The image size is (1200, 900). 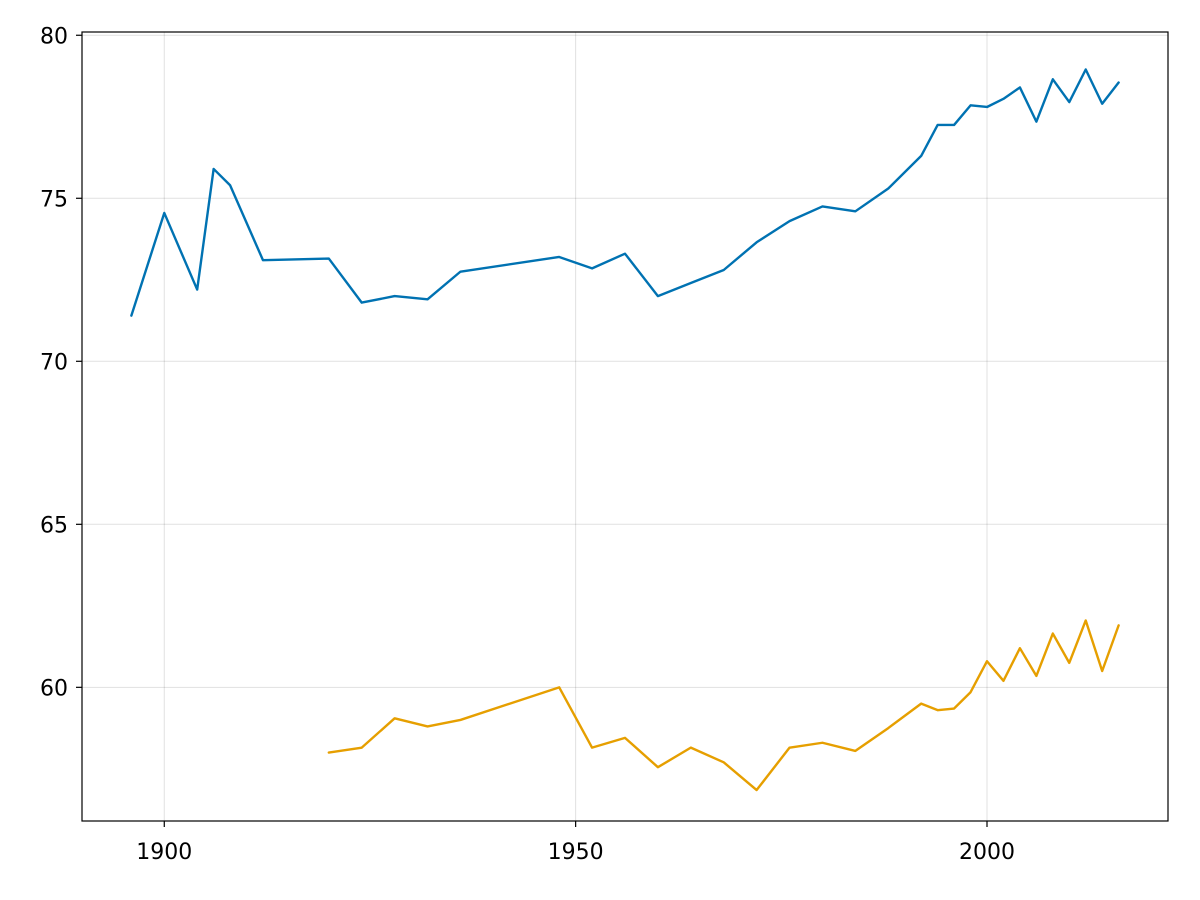 What do you see at coordinates (576, 852) in the screenshot?
I see `x-tick-label: 1950` at bounding box center [576, 852].